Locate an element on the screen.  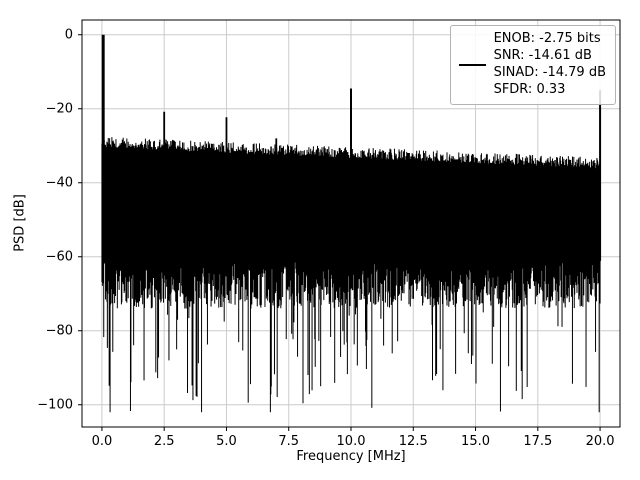
x-tick-label: 7.5 is located at coordinates (289, 441).